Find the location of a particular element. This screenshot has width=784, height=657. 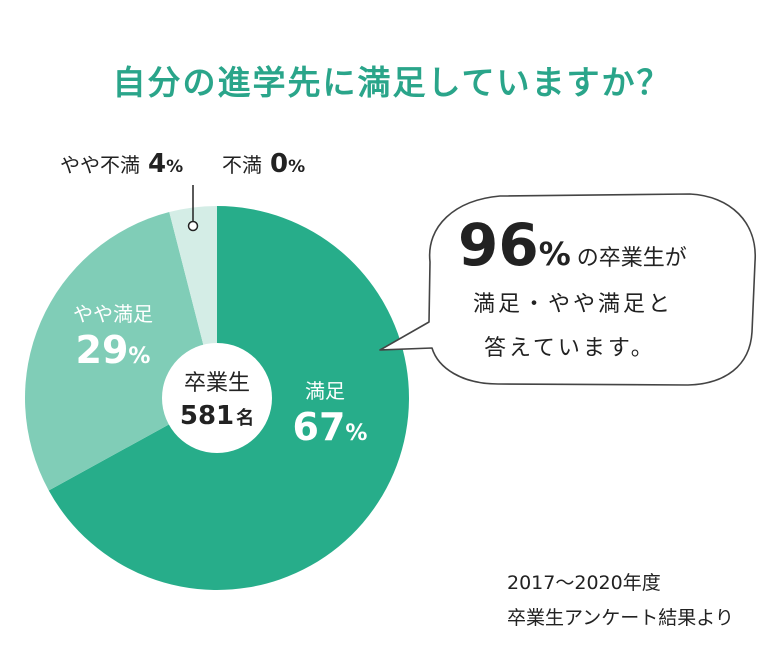

center-count: 581 名 is located at coordinates (217, 416).